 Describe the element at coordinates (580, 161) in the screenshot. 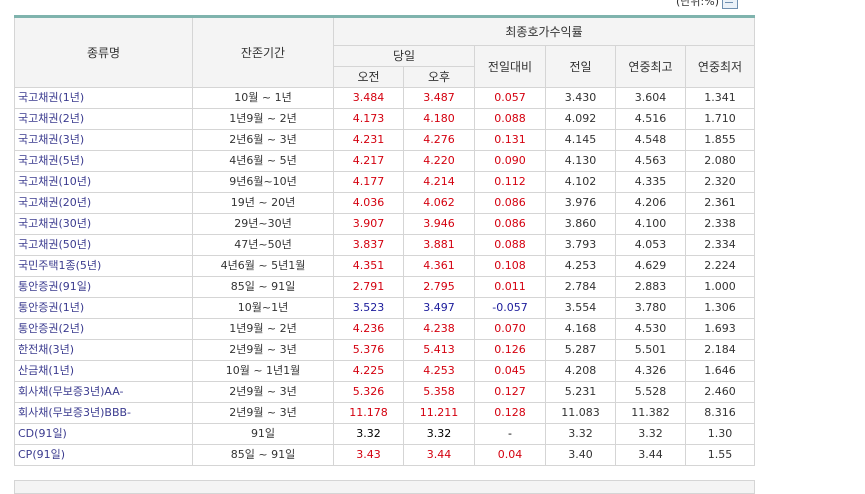

I see `row-prev: 4.130` at that location.